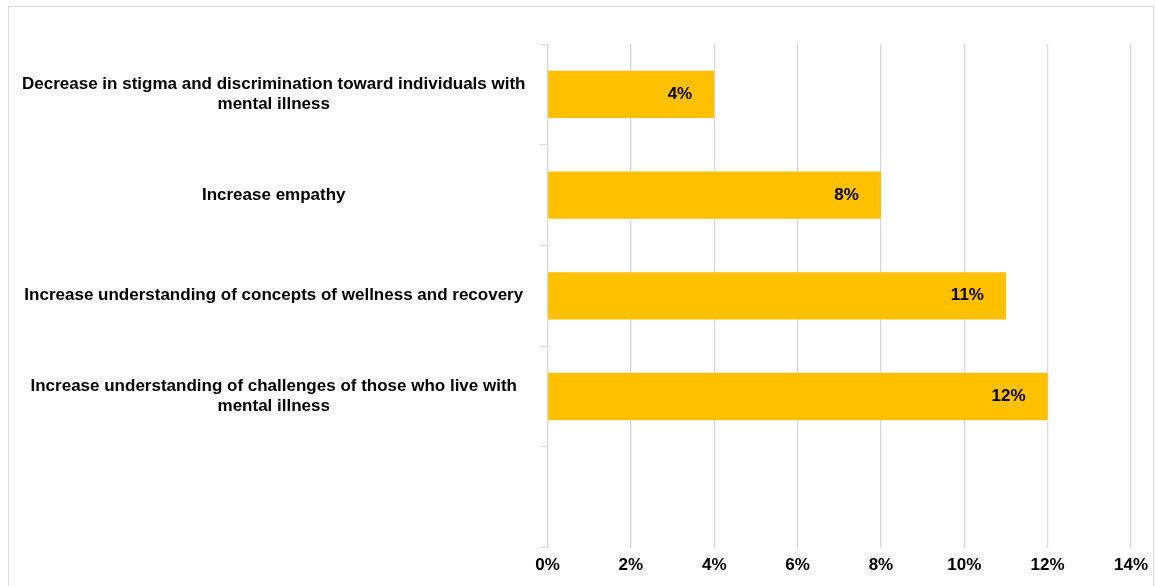  I want to click on x-tick-label: 10%, so click(964, 565).